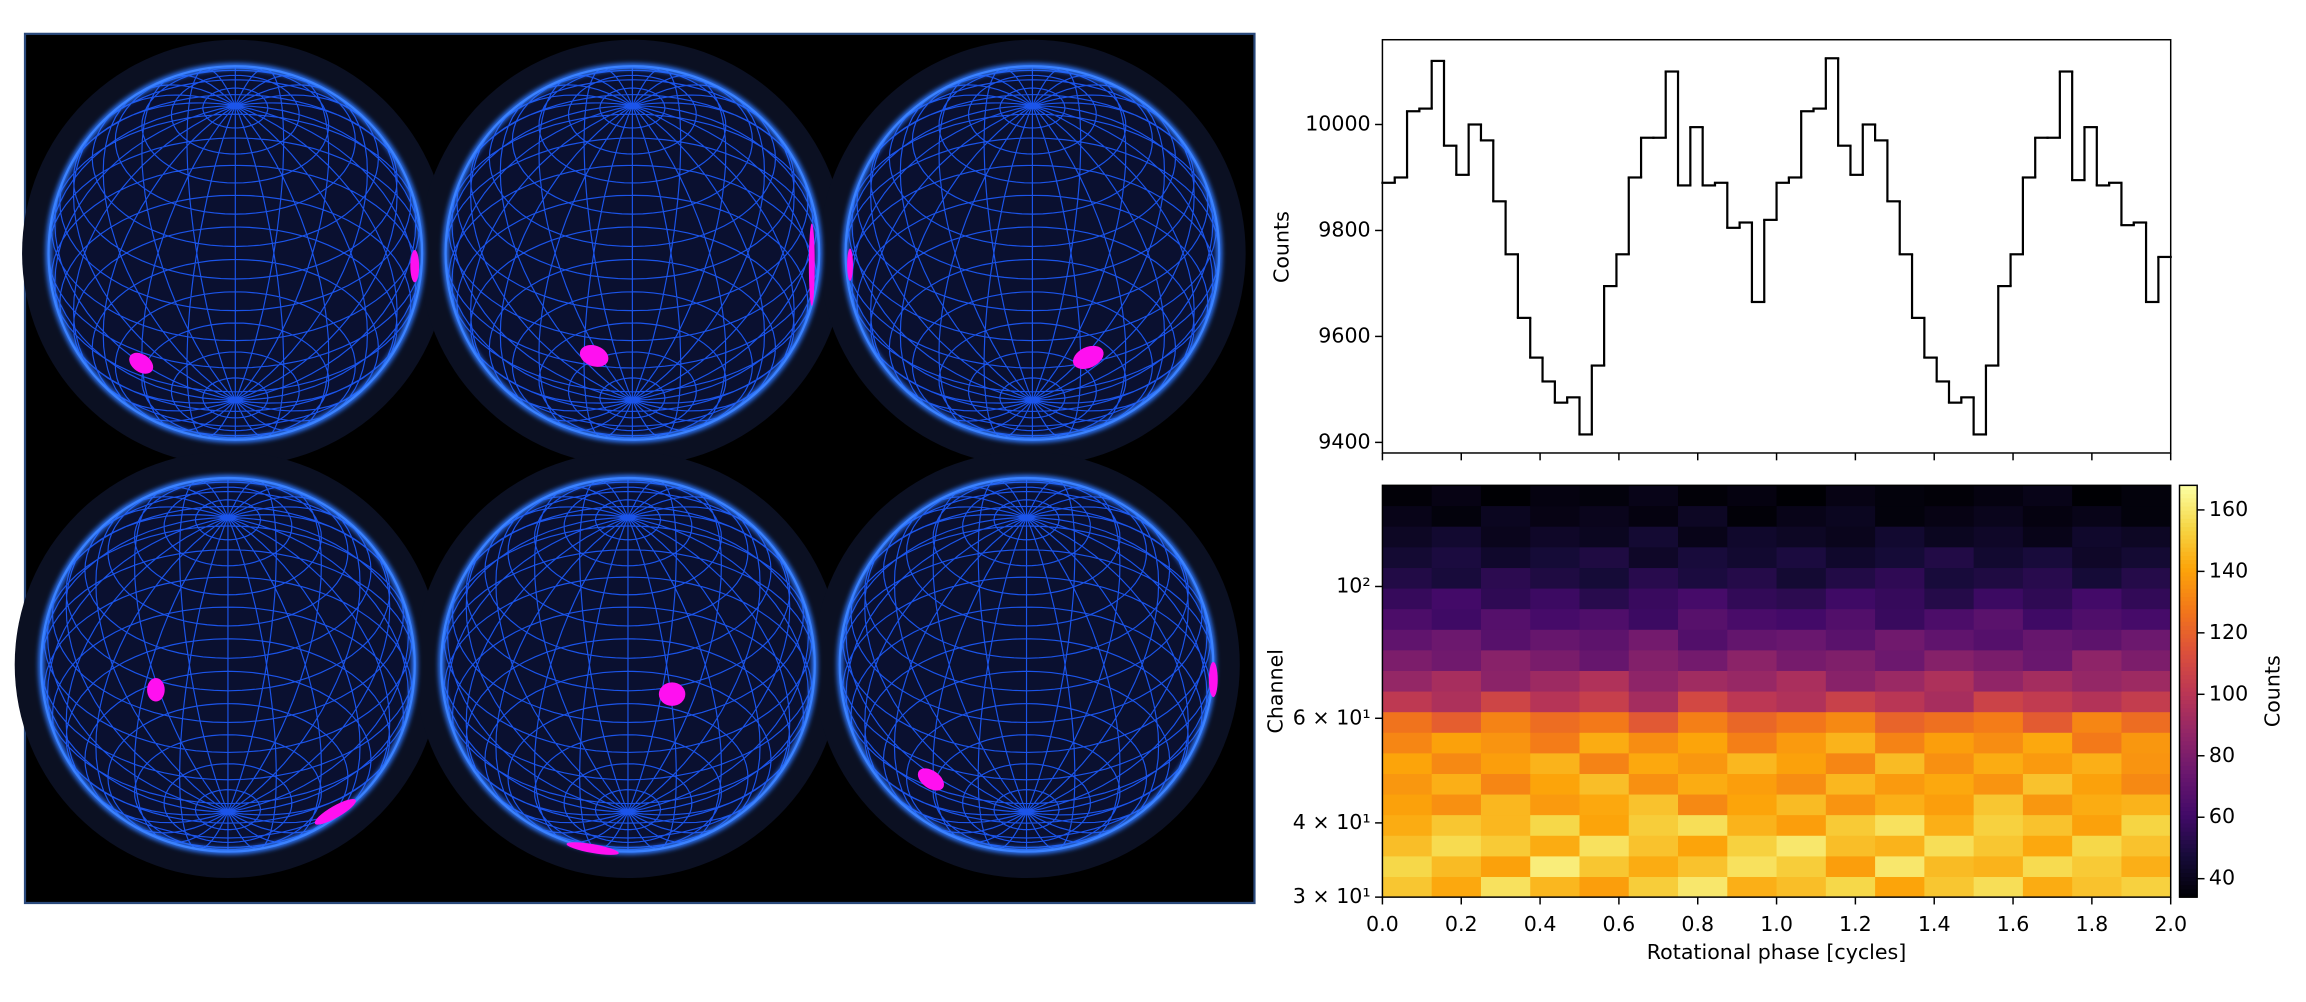 The image size is (2306, 1002). Describe the element at coordinates (1344, 335) in the screenshot. I see `y-tick-label: 9600` at that location.